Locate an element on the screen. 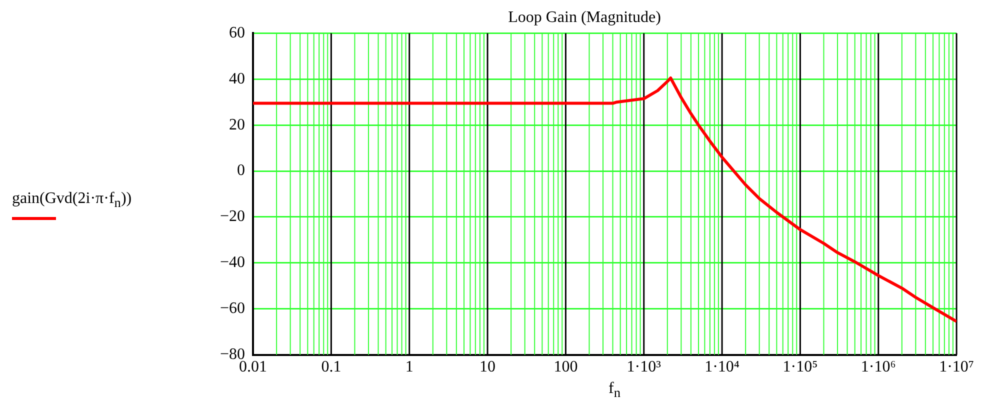  x-tick-label: 0.1 is located at coordinates (331, 367).